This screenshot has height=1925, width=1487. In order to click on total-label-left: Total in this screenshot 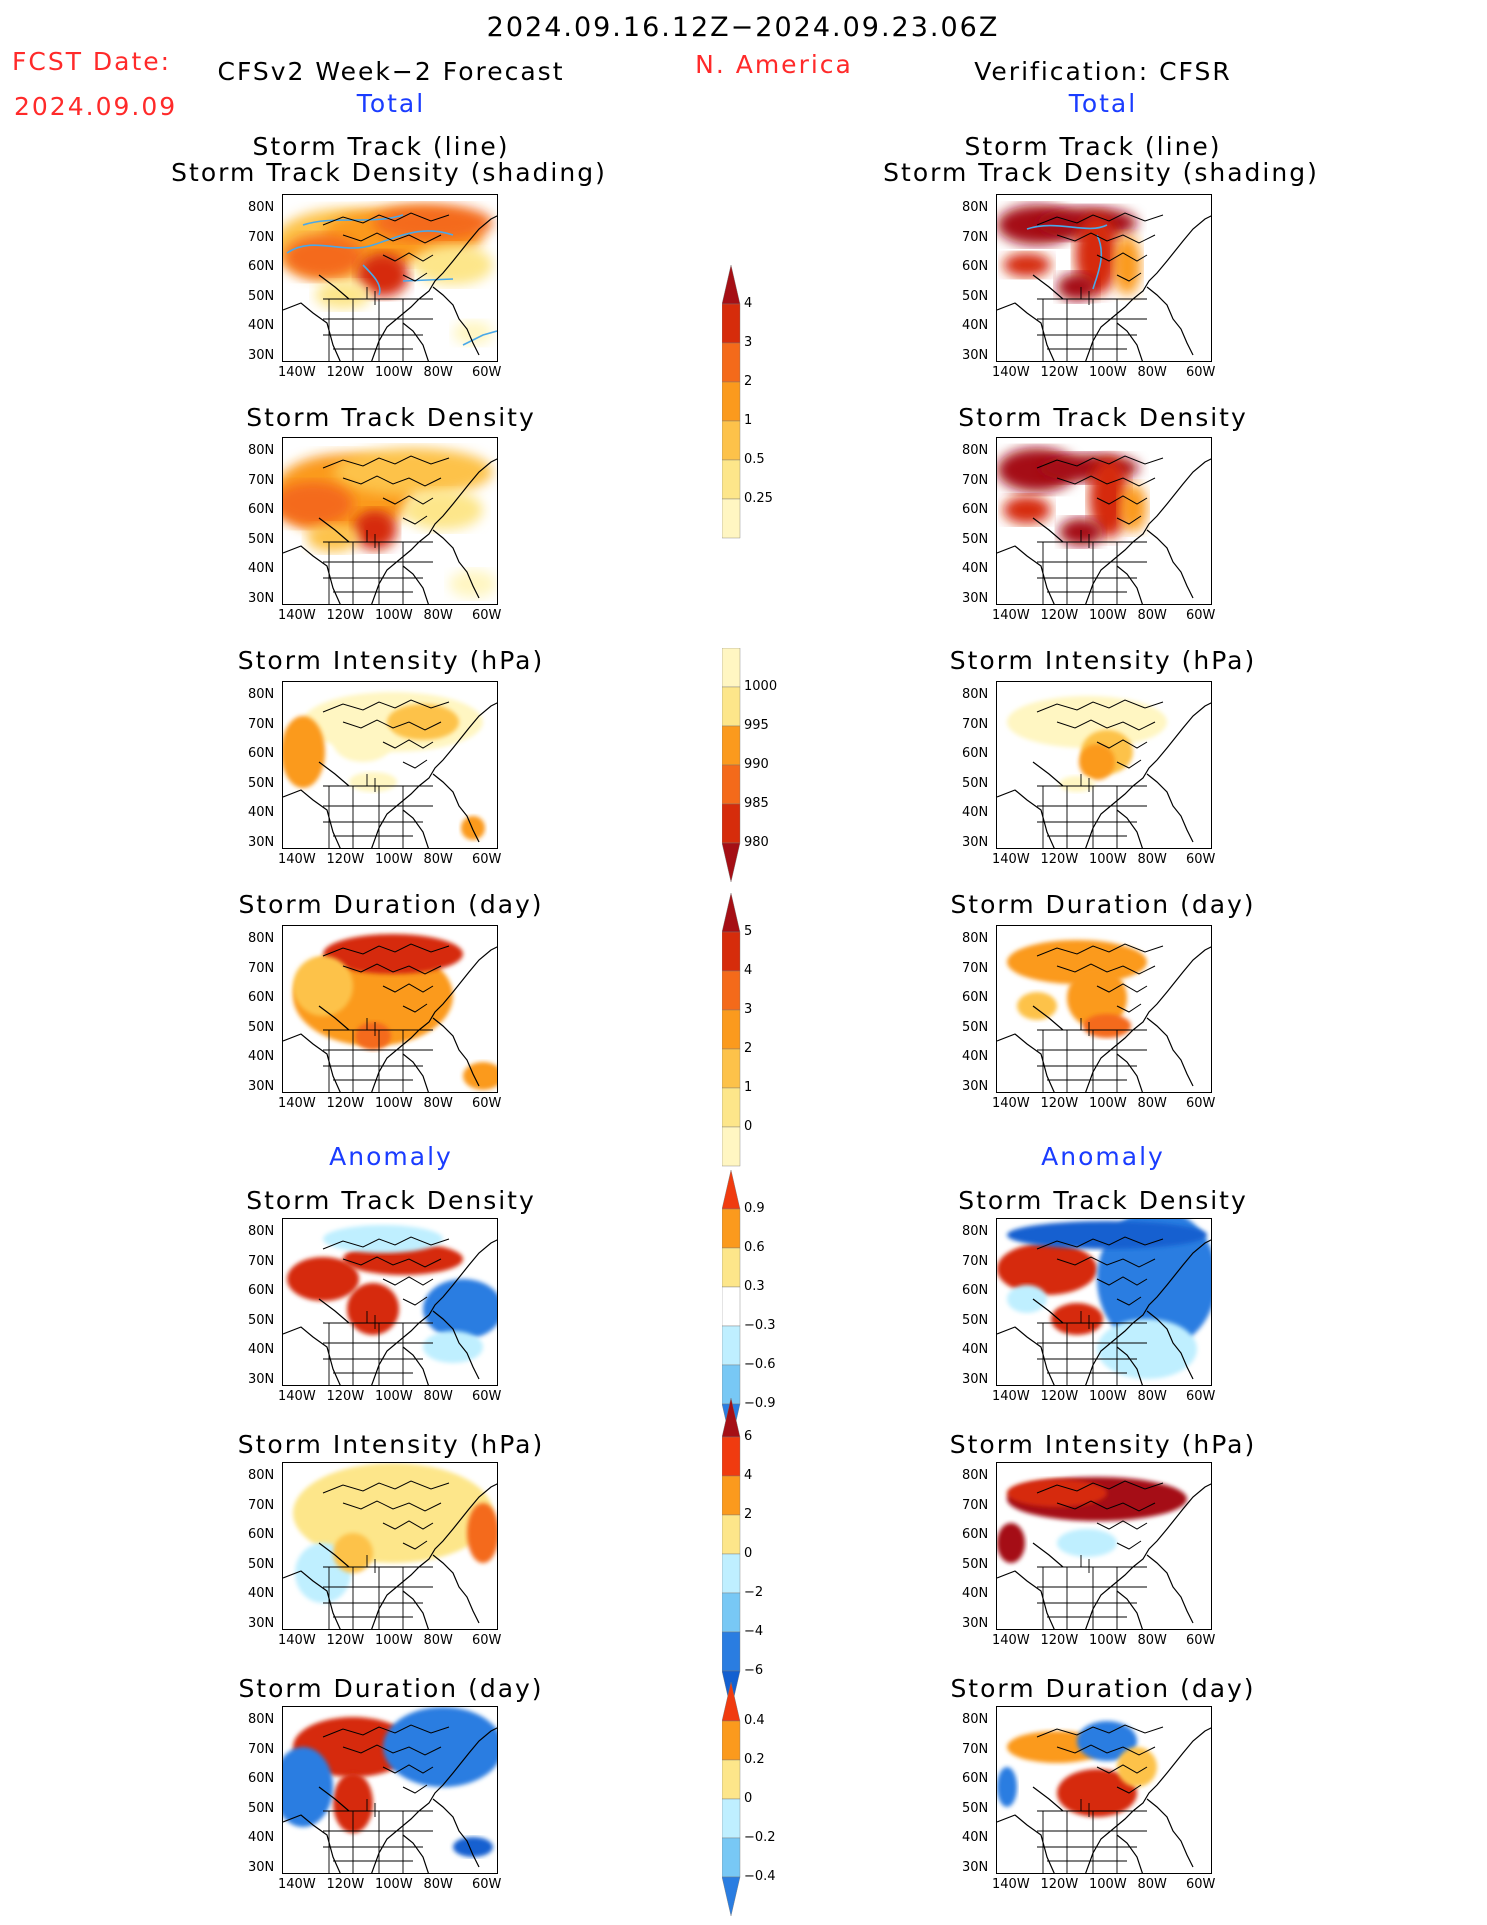, I will do `click(391, 103)`.